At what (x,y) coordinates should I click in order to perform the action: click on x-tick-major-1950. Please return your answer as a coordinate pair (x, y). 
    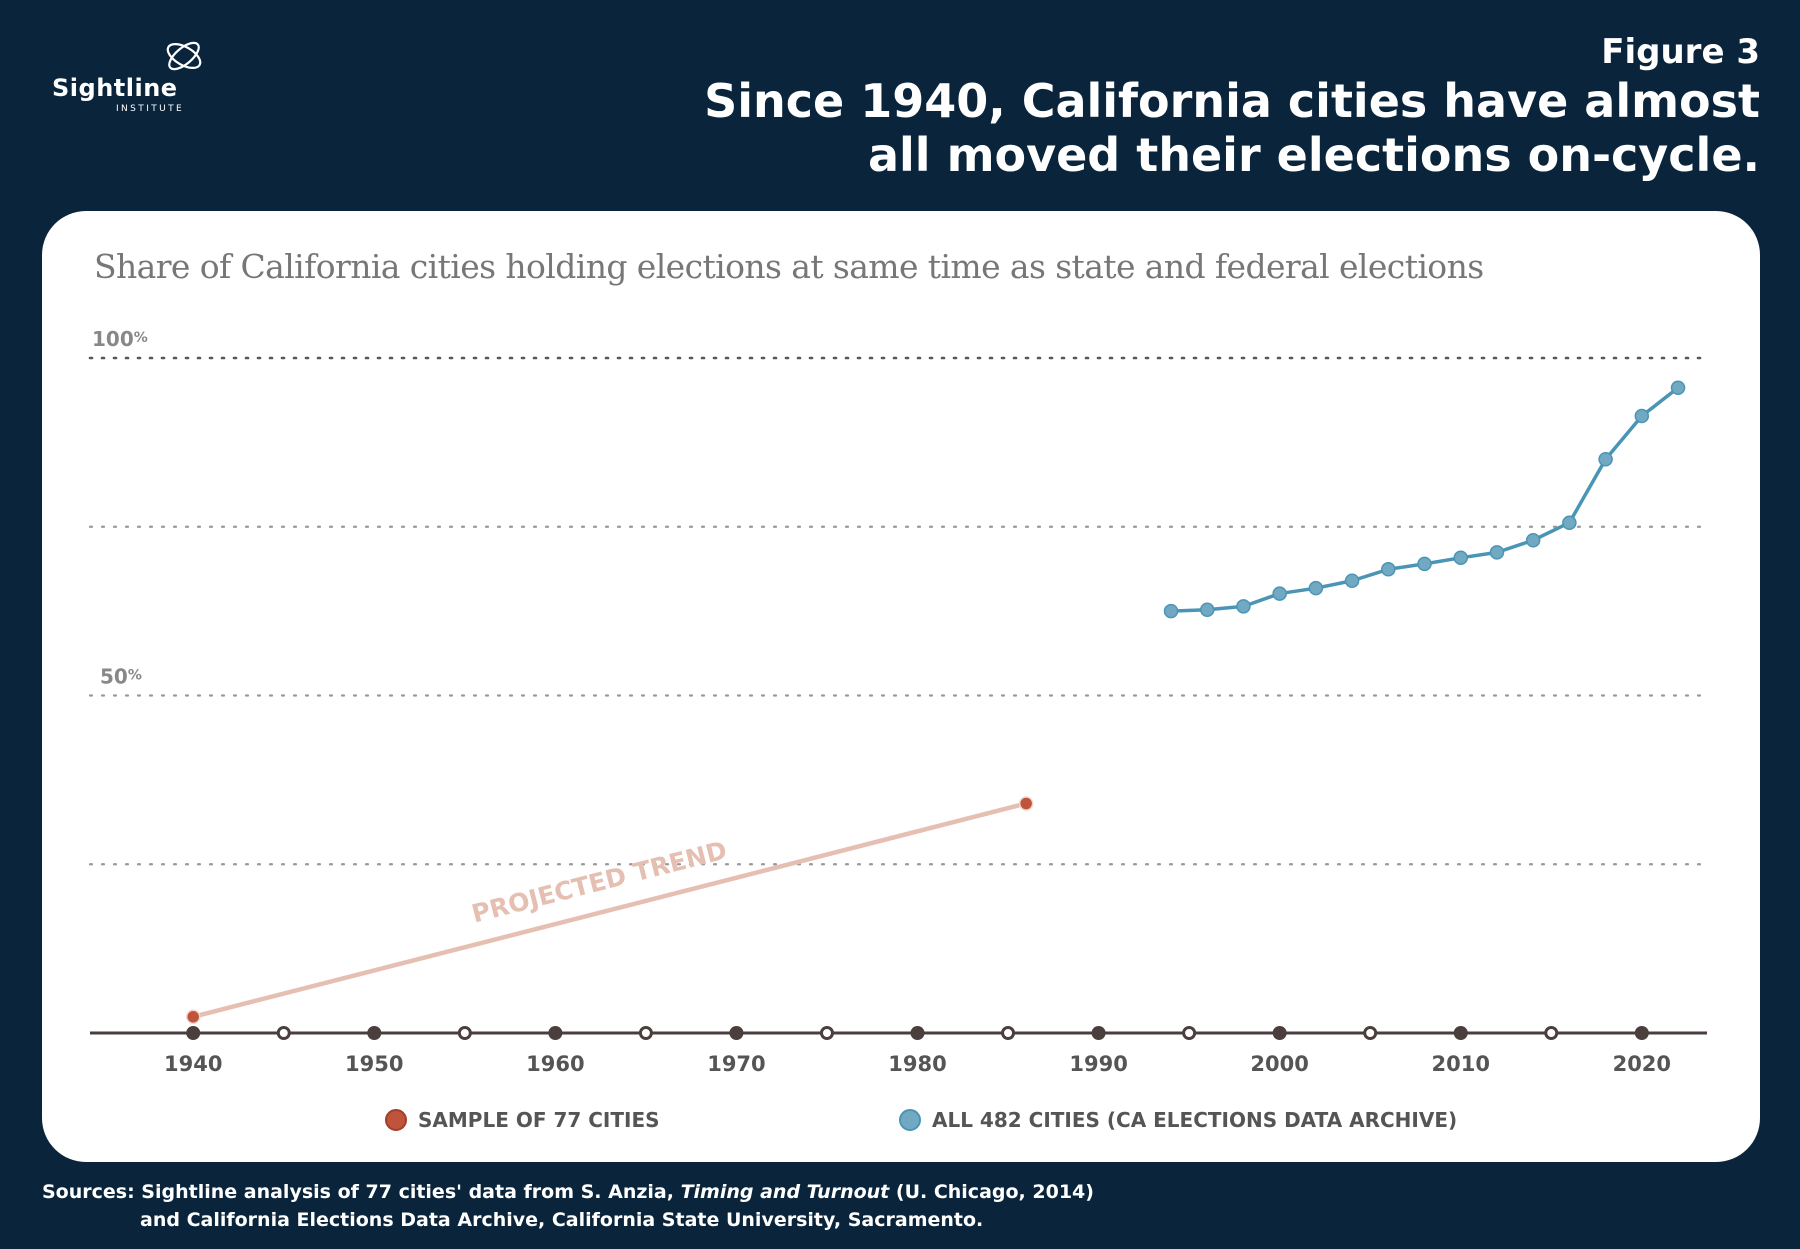
    Looking at the image, I should click on (374, 1033).